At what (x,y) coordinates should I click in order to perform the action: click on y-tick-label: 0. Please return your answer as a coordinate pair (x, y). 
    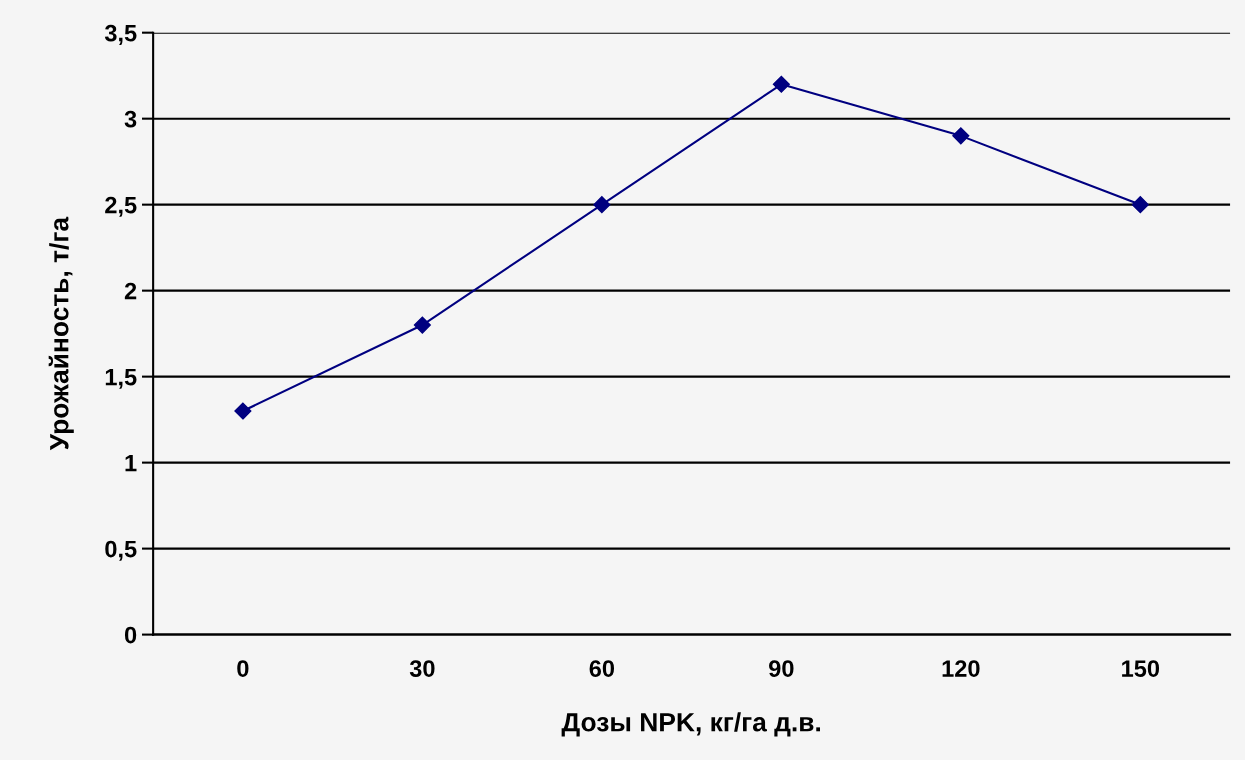
    Looking at the image, I should click on (130, 635).